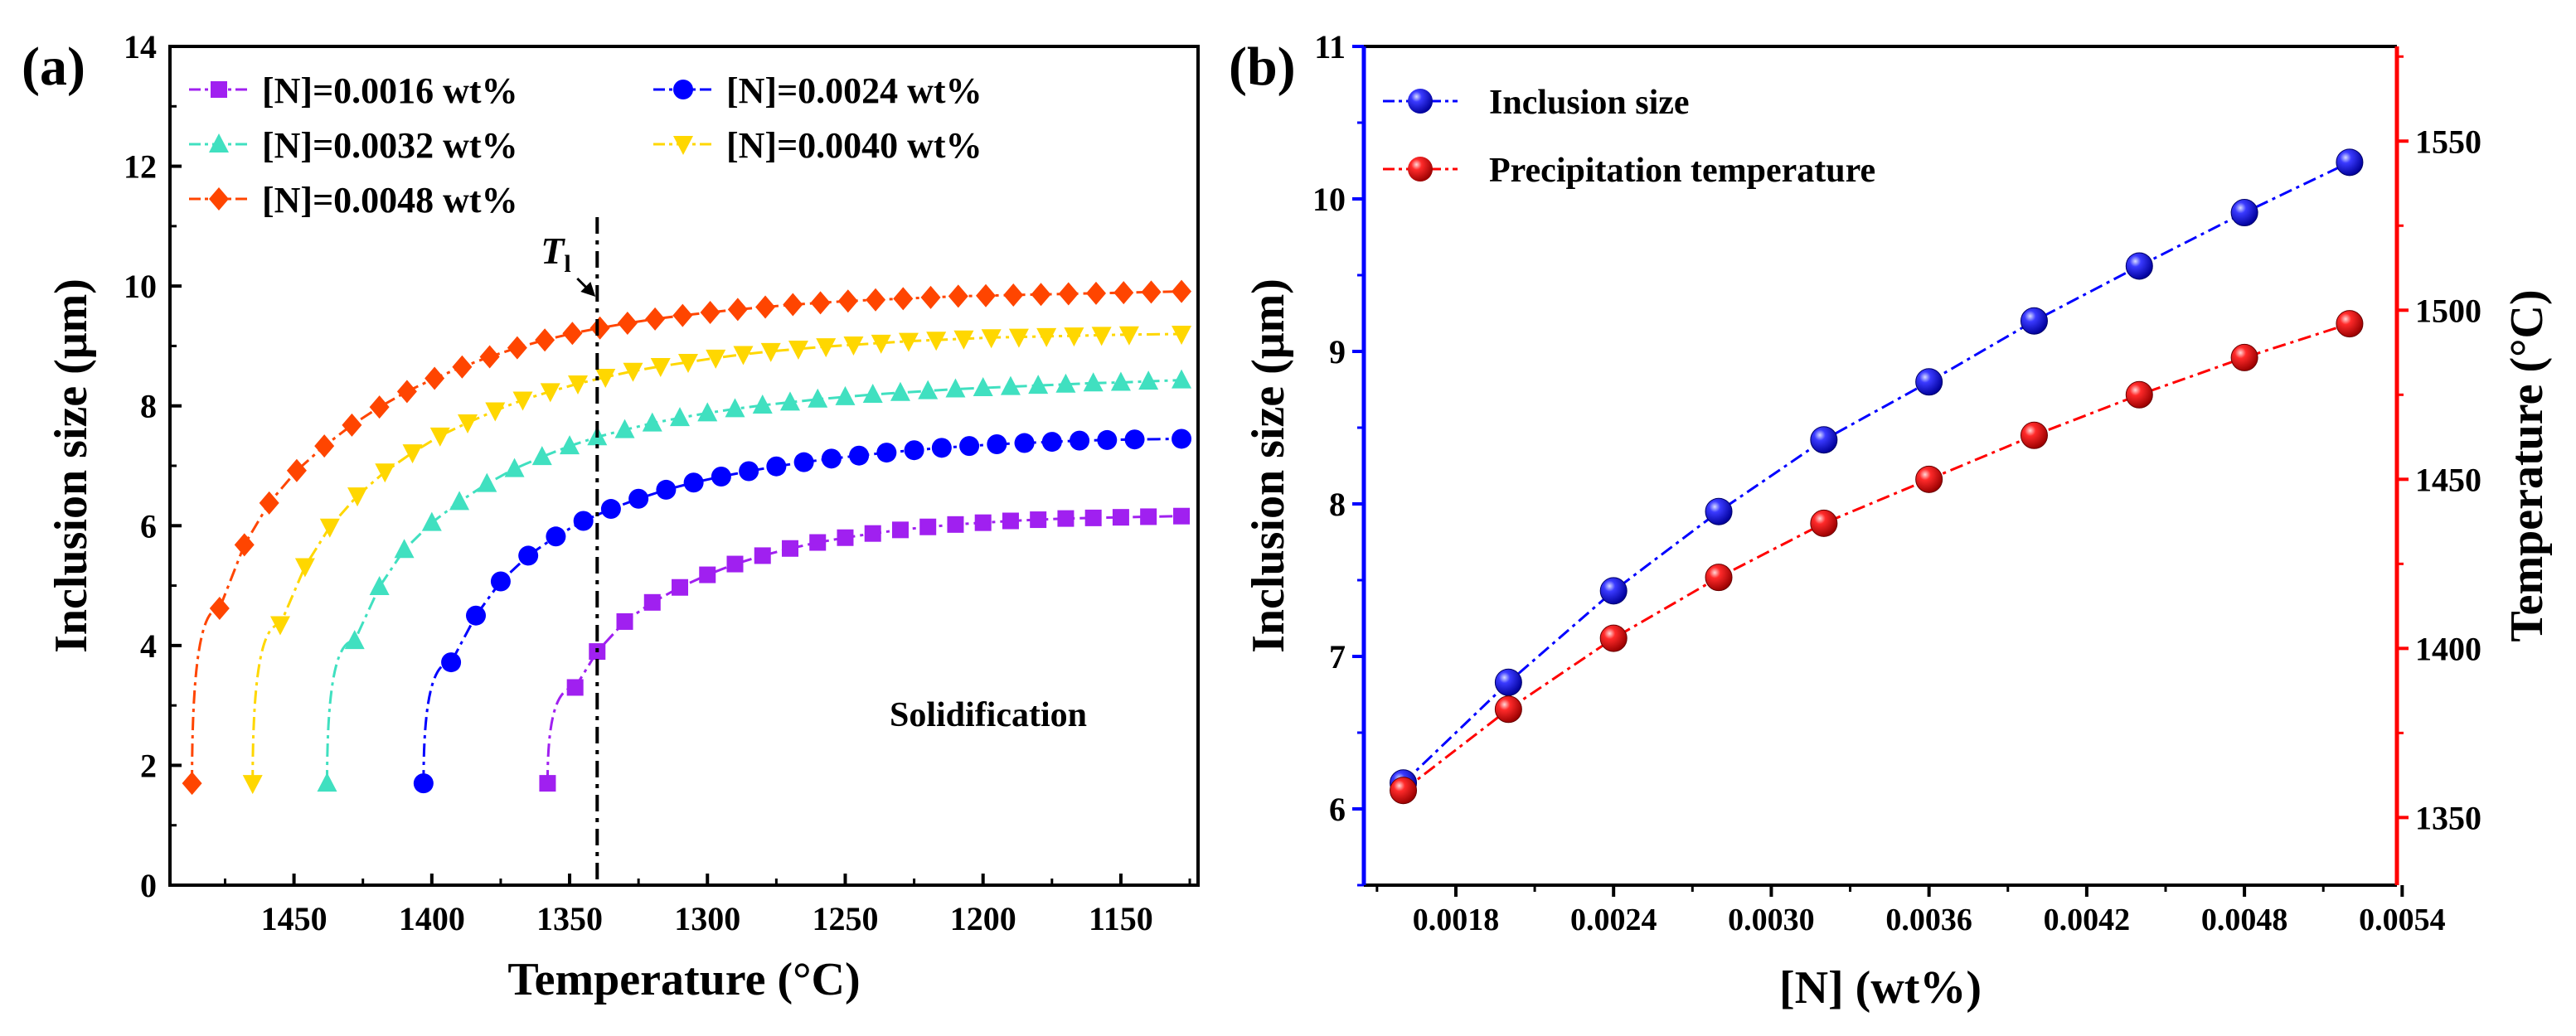 Image resolution: width=2576 pixels, height=1036 pixels. I want to click on chart-b-x-tick-label-1: 0.0018, so click(1456, 920).